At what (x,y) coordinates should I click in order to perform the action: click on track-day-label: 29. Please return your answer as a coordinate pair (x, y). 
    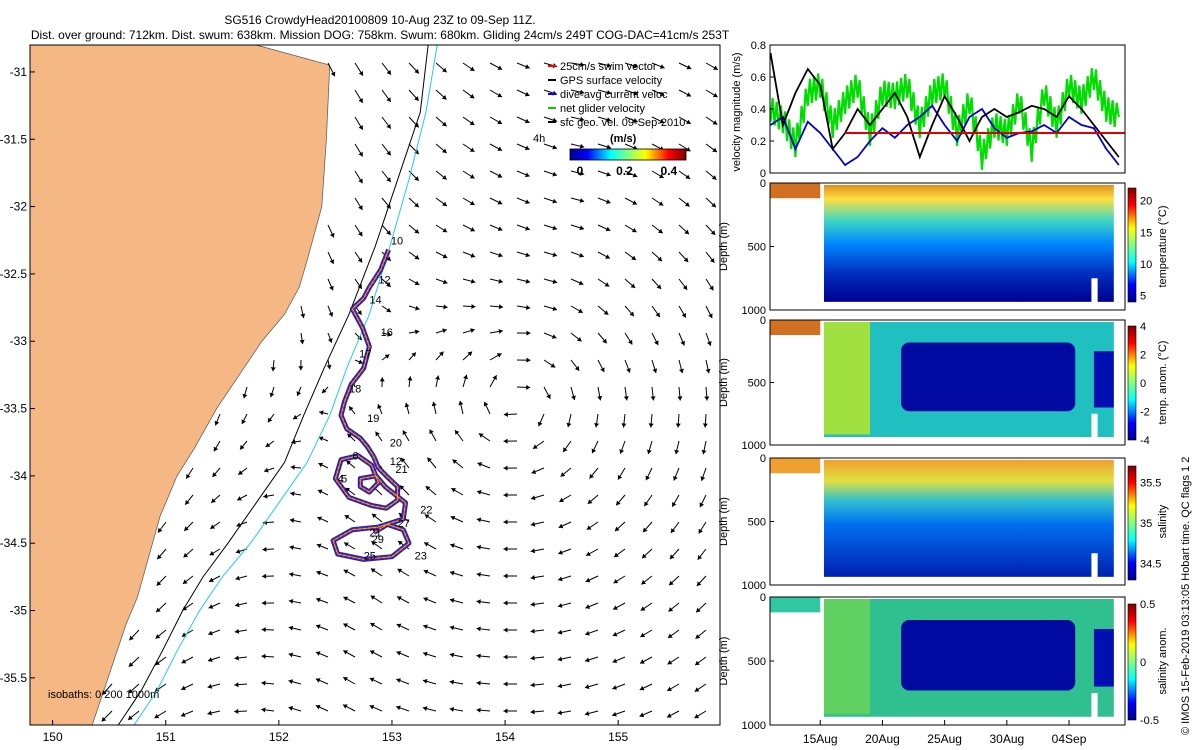
    Looking at the image, I should click on (378, 540).